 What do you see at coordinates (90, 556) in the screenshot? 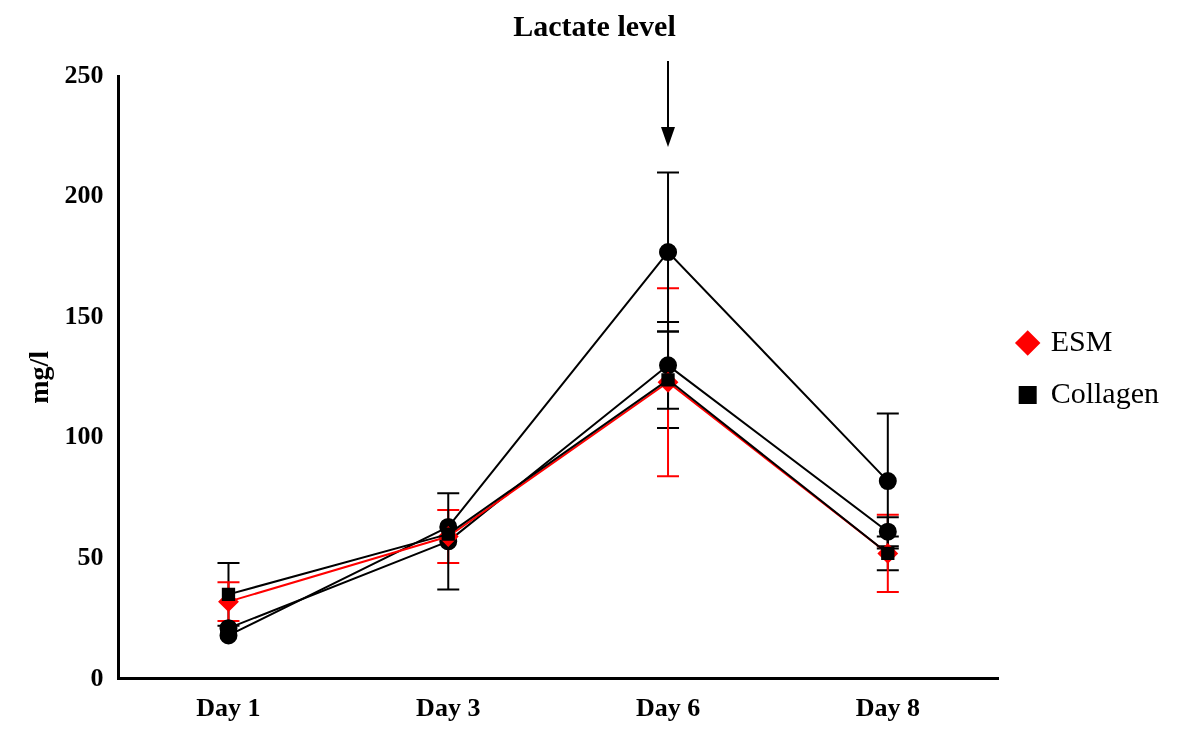
I see `y-tick-label: 50` at bounding box center [90, 556].